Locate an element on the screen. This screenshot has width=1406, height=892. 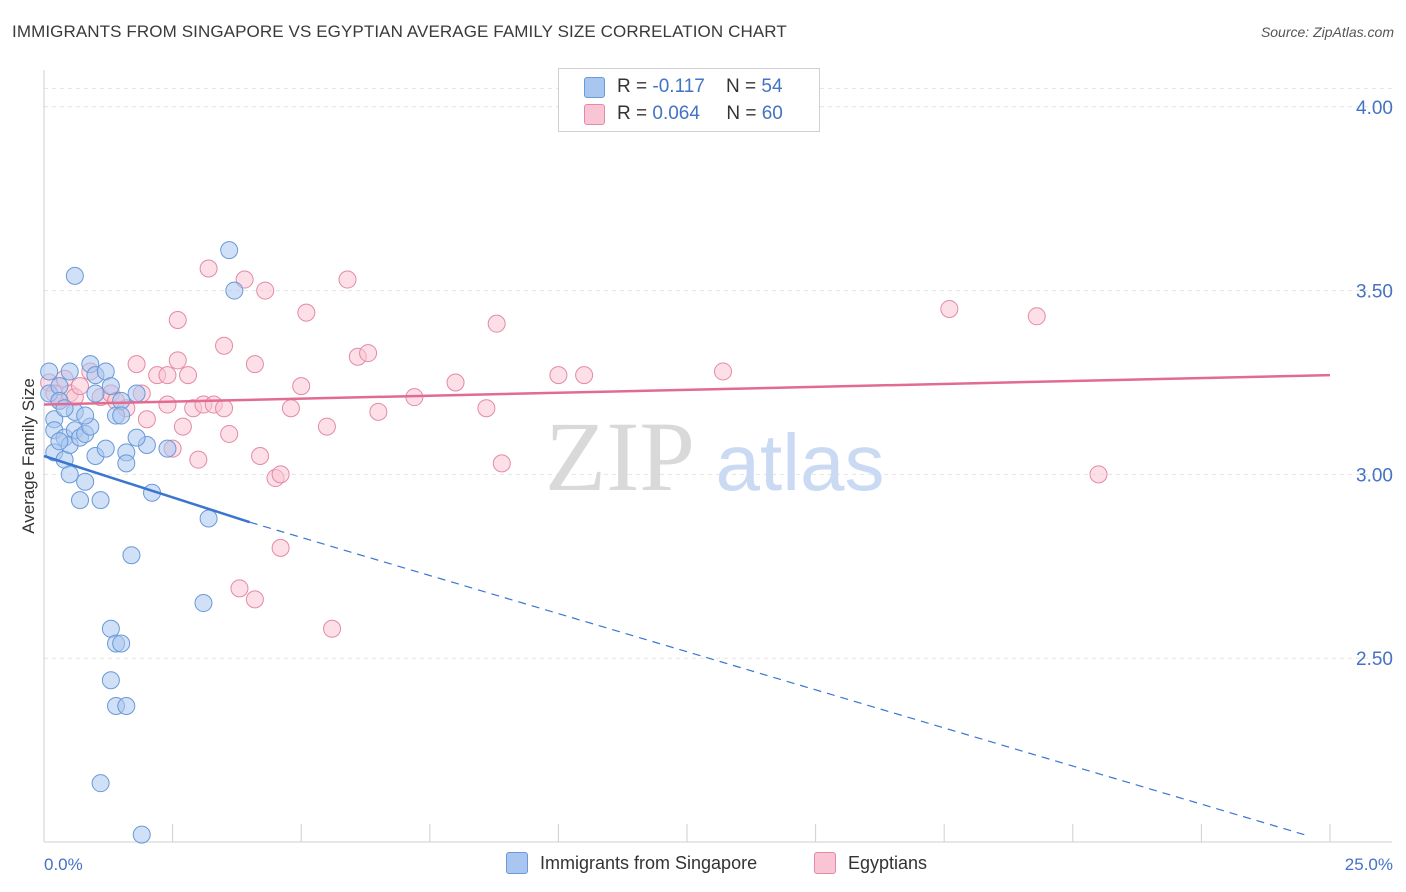
bottom-legend-swatch-egyptians is located at coordinates (825, 863).